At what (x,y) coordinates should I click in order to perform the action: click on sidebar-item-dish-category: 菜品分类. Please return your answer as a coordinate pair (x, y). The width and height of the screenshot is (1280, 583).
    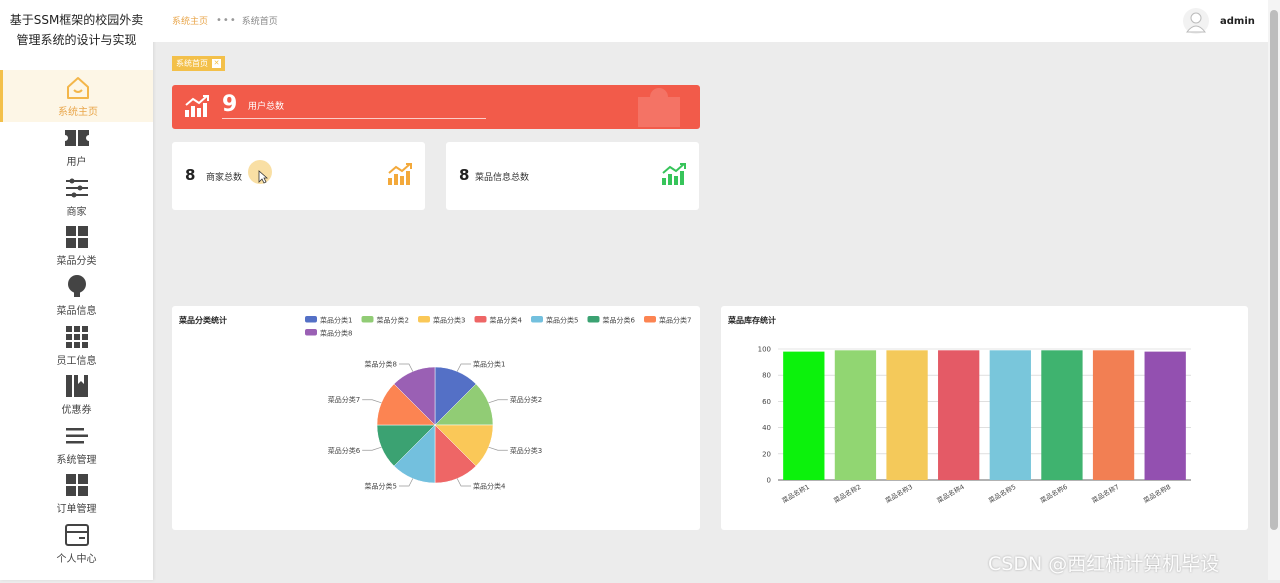
    Looking at the image, I should click on (76, 246).